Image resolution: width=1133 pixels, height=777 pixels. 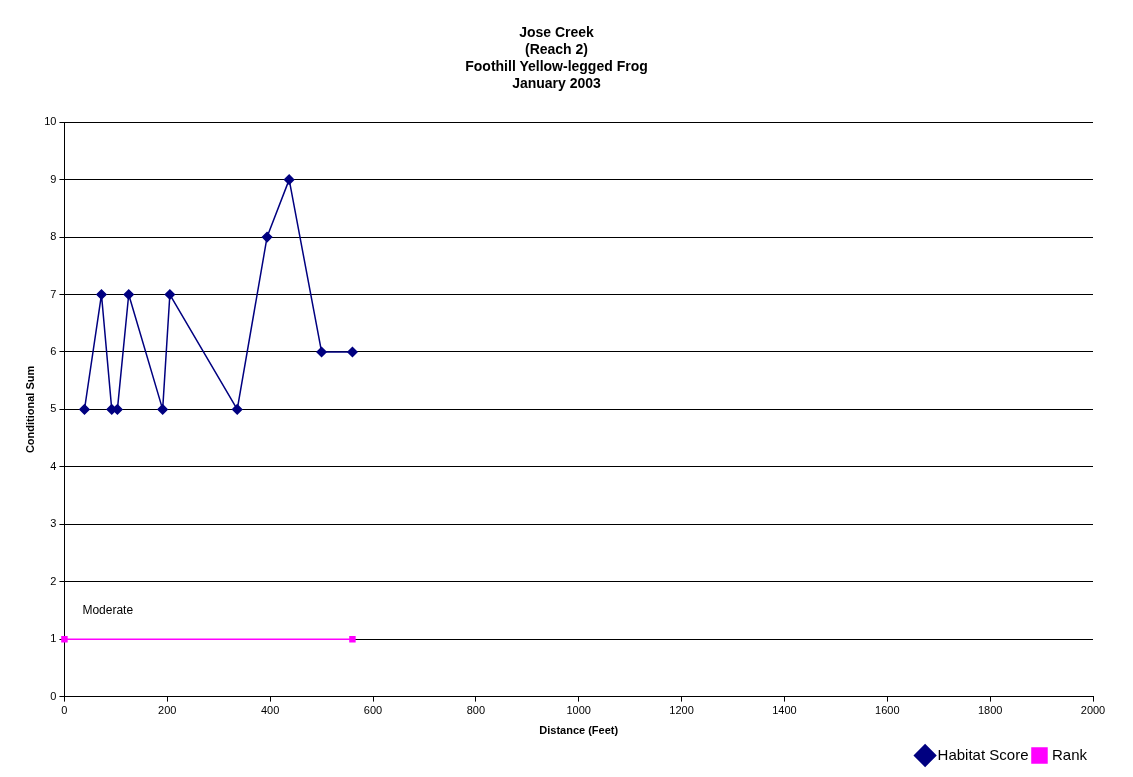 I want to click on x-tick-label: 1800, so click(x=990, y=710).